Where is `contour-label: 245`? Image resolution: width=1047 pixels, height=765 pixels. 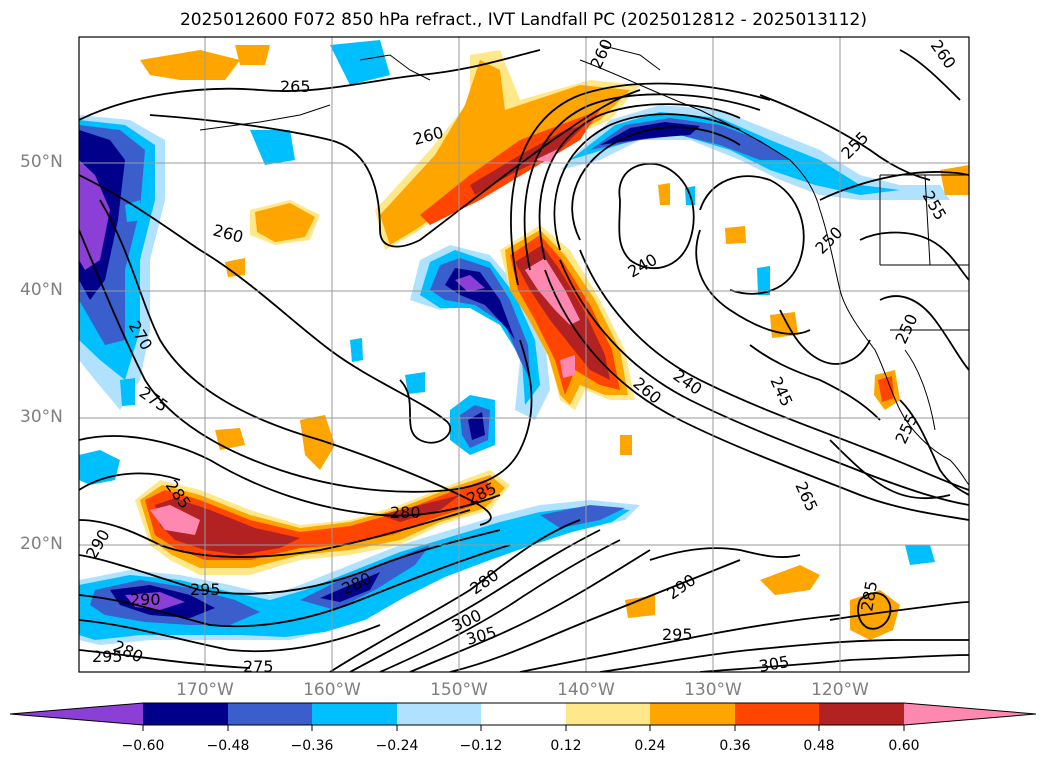
contour-label: 245 is located at coordinates (781, 392).